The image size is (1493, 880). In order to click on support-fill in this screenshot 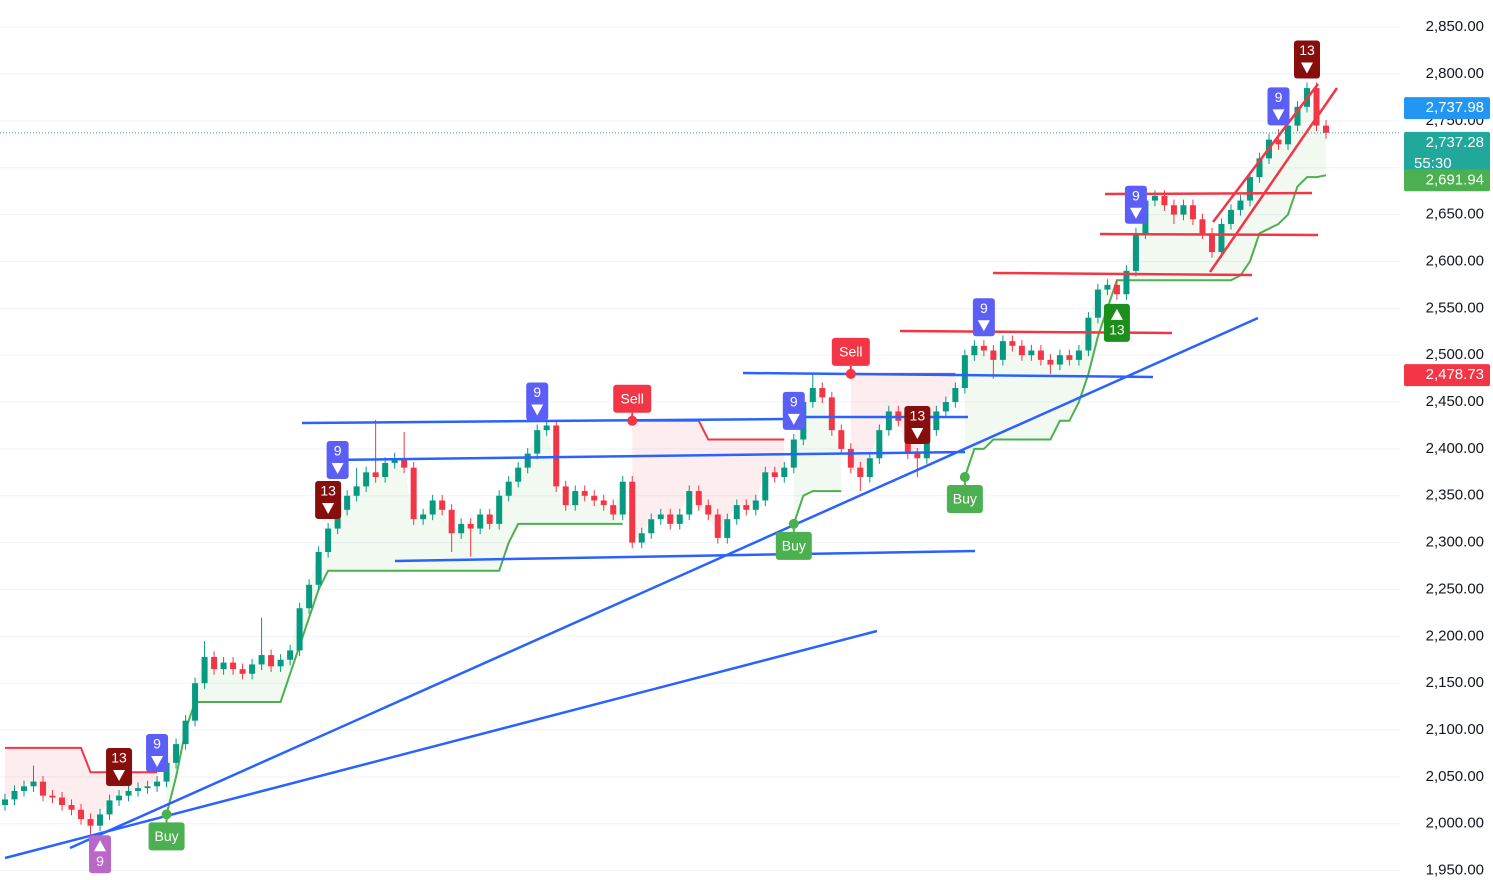, I will do `click(394, 620)`.